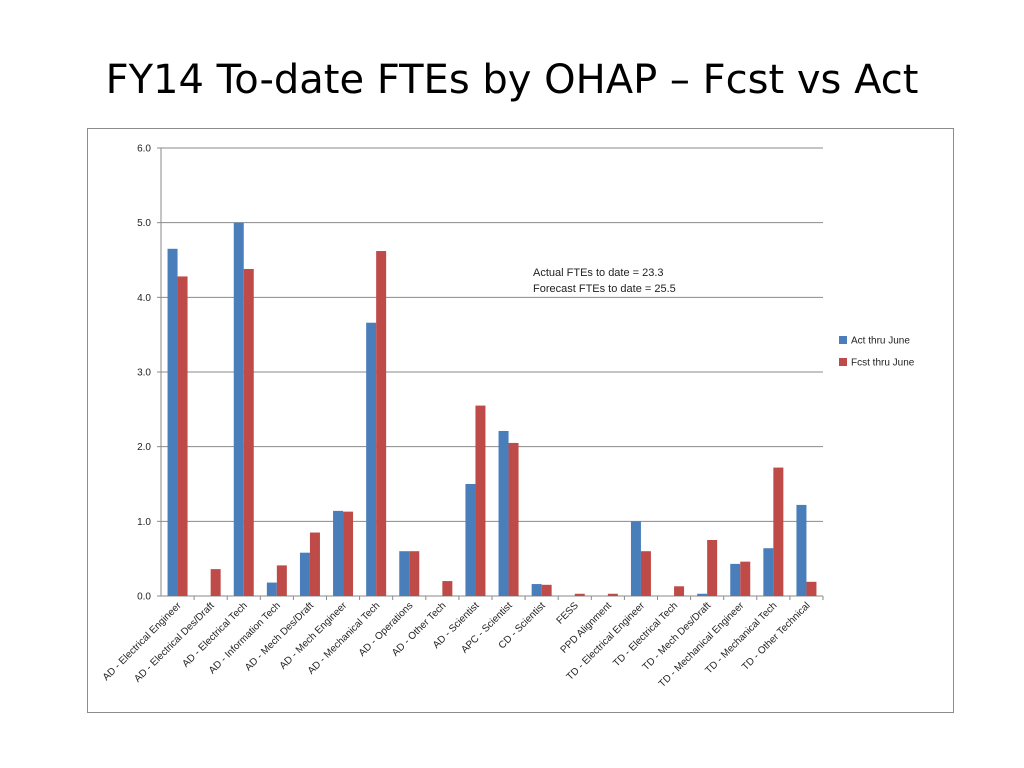 The height and width of the screenshot is (768, 1024). Describe the element at coordinates (144, 522) in the screenshot. I see `y-tick-label: 1.0` at that location.